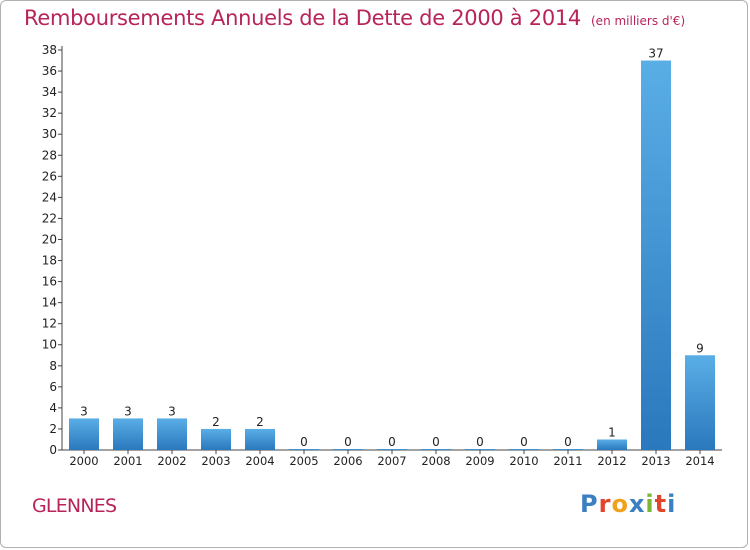  Describe the element at coordinates (49, 155) in the screenshot. I see `y-tick-label: 28` at that location.